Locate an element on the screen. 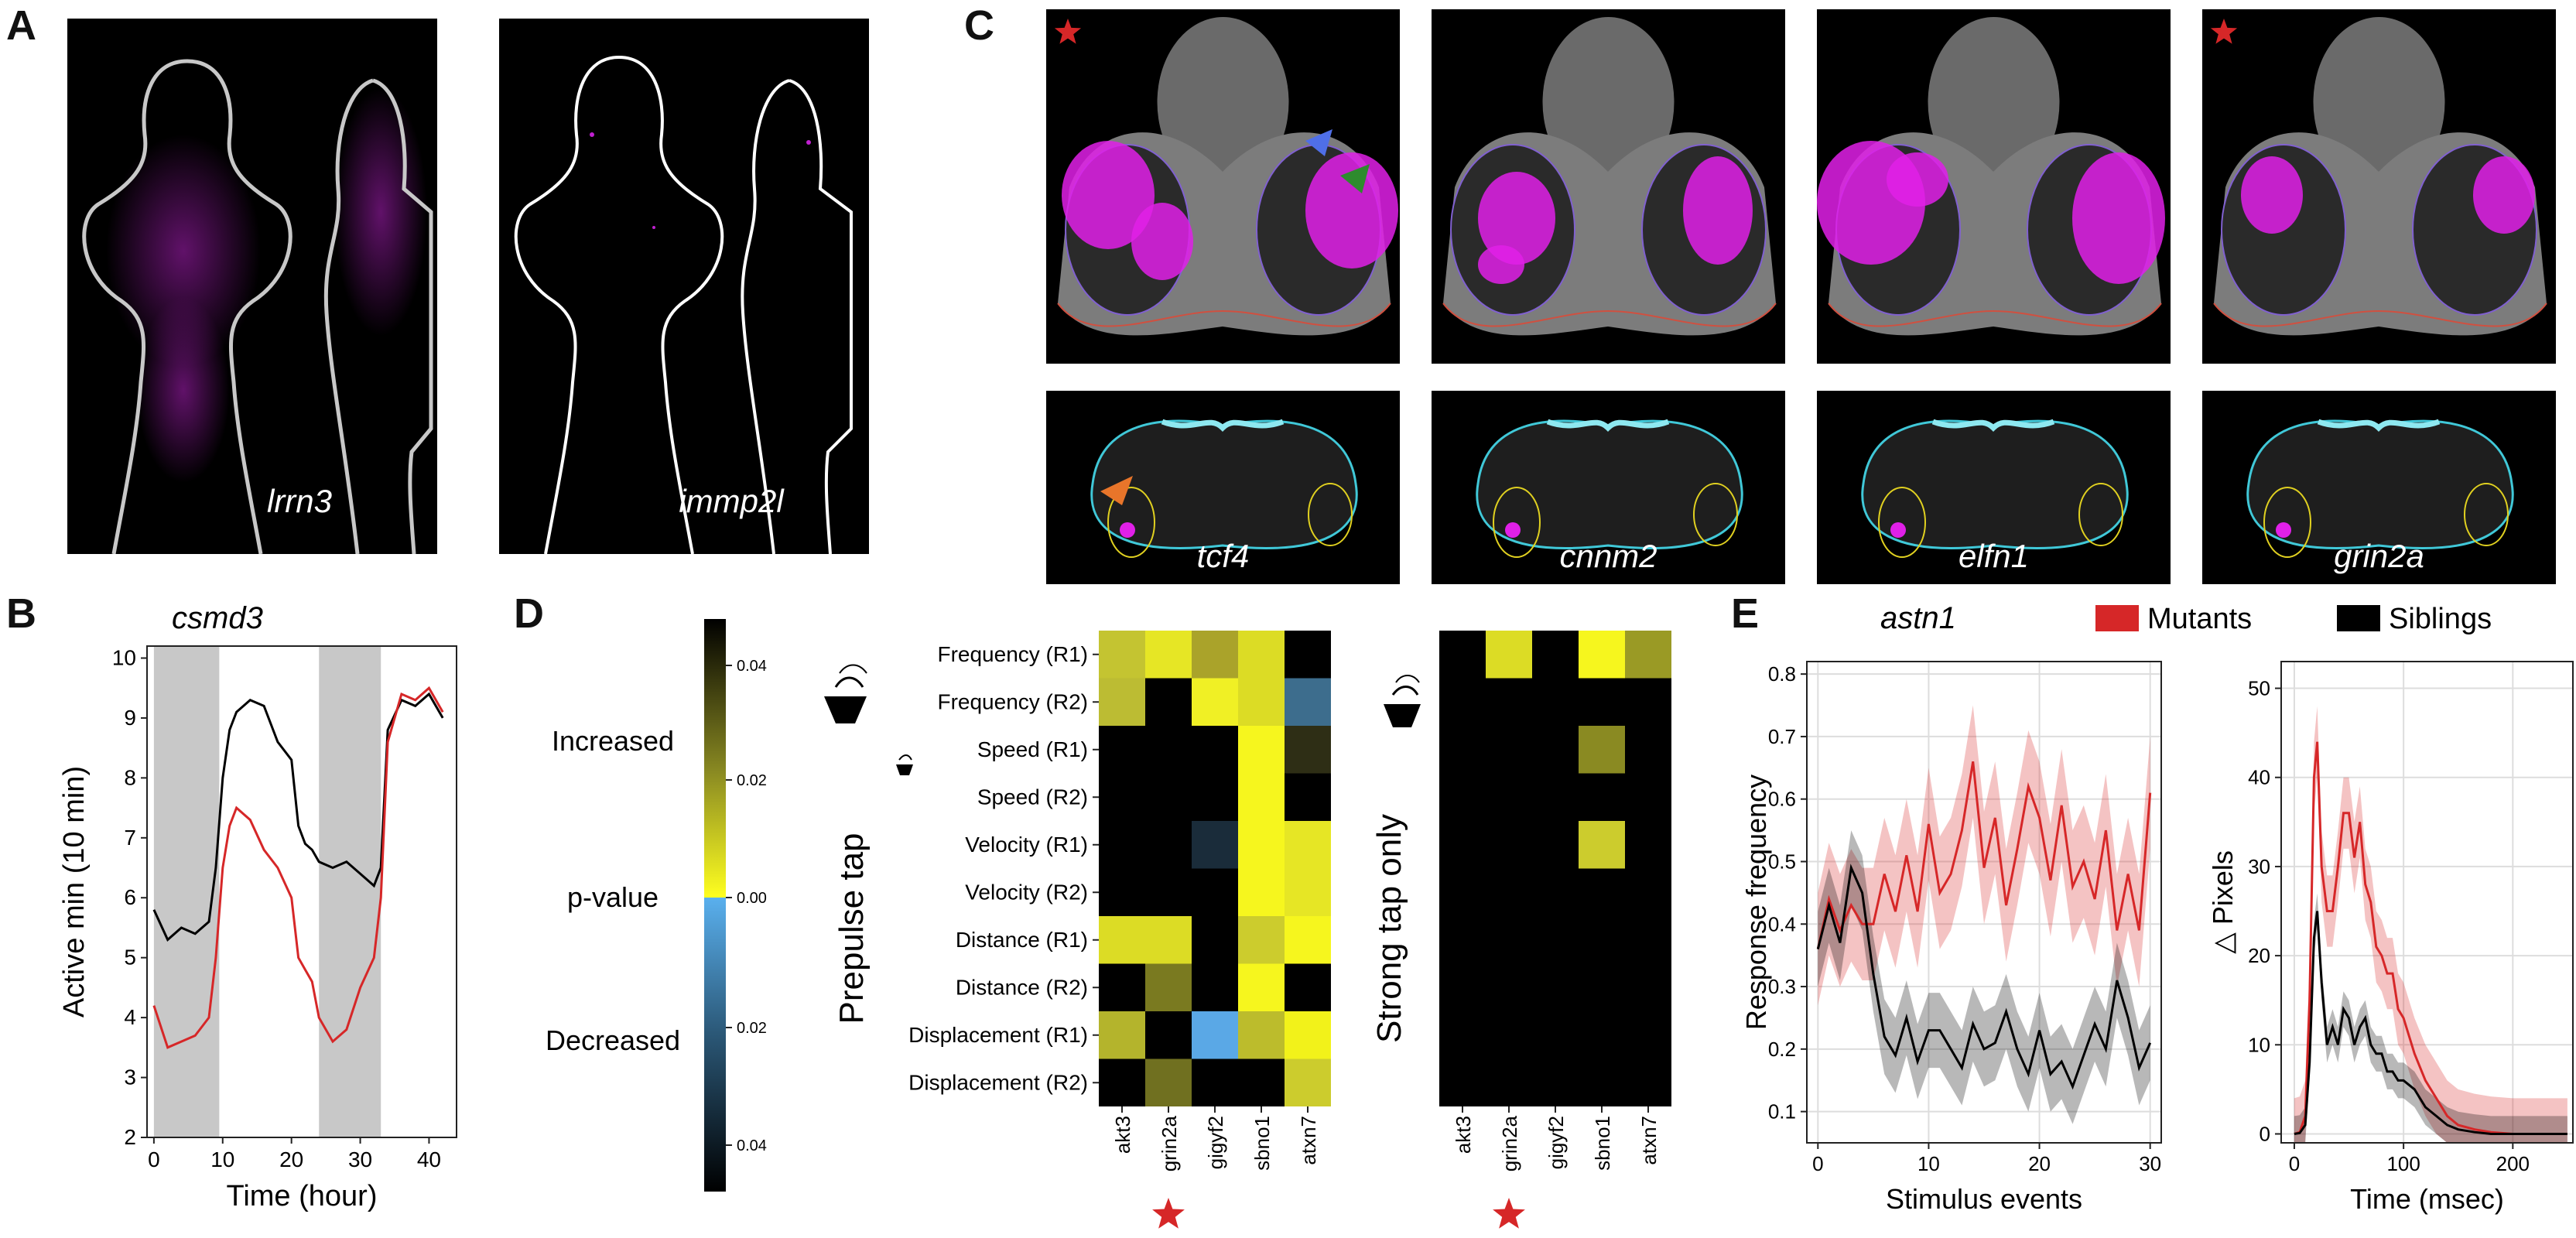 This screenshot has height=1238, width=2576. row-label: Speed (R2) is located at coordinates (1032, 797).